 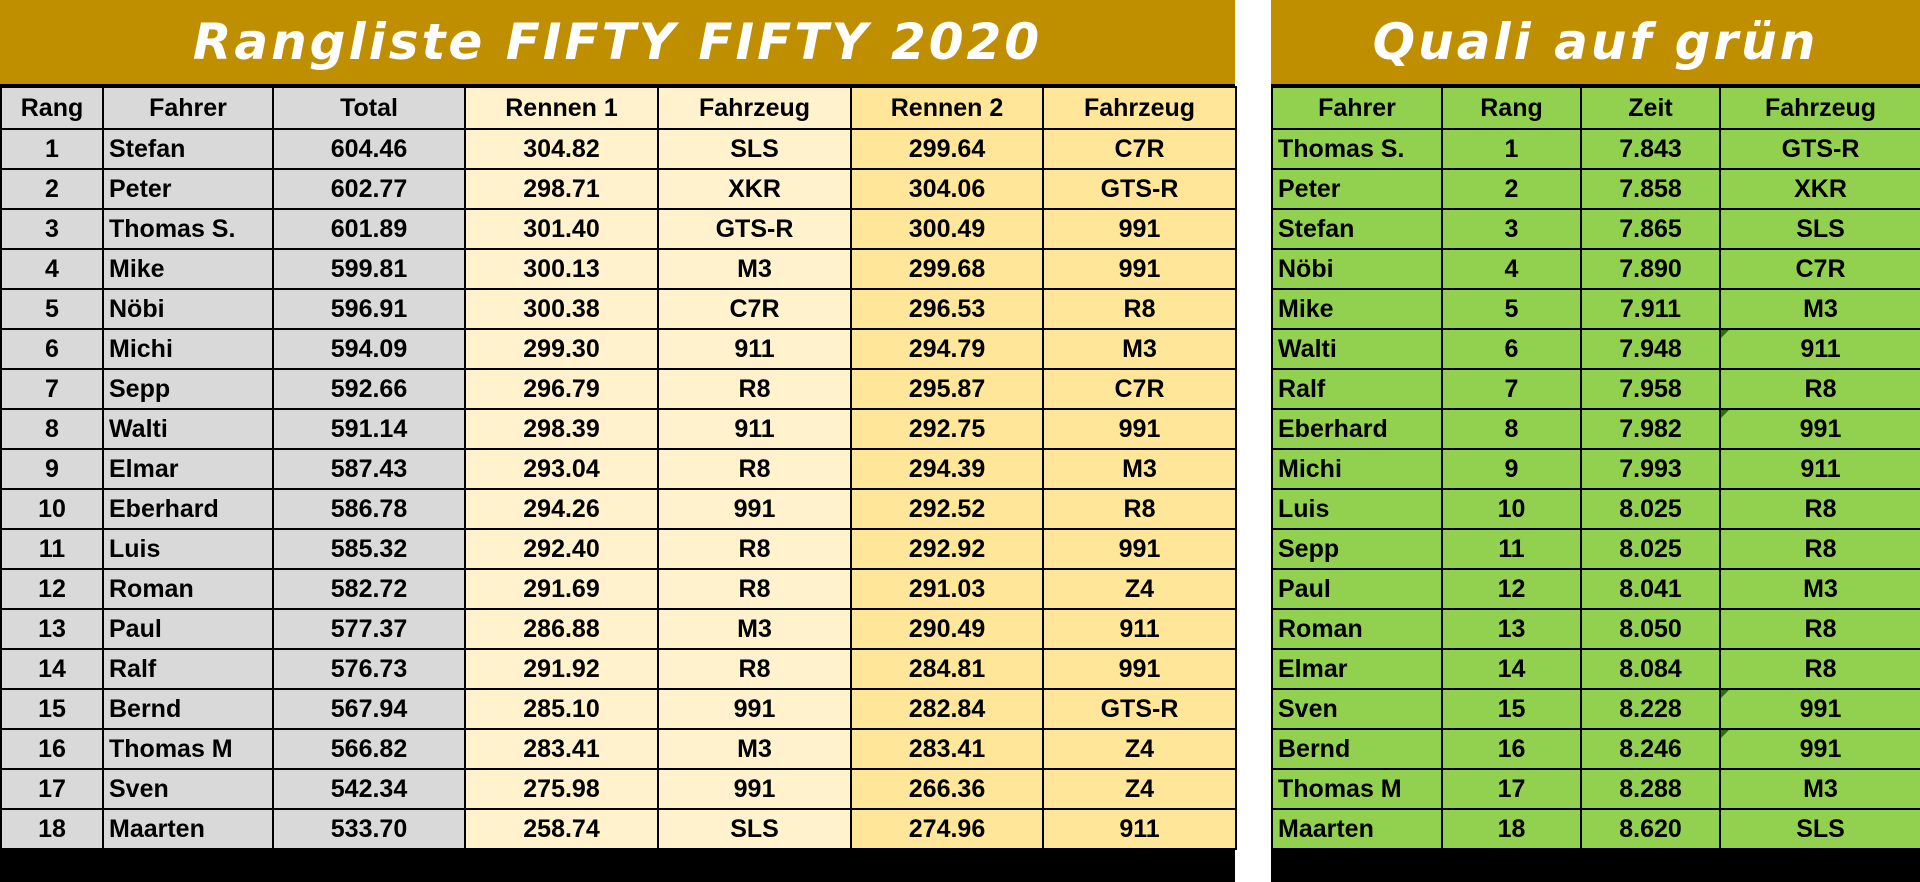 I want to click on ranking-title: Rangliste FIFTY FIFTY 2020, so click(x=617, y=43).